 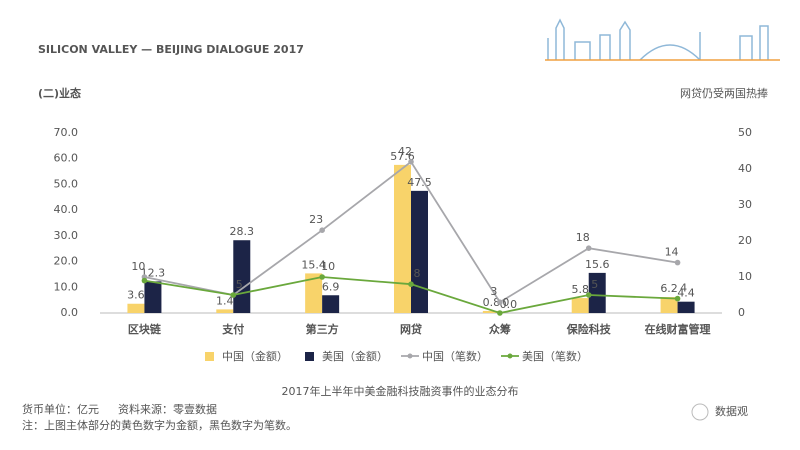 I want to click on bar-label: 15.6, so click(x=597, y=264).